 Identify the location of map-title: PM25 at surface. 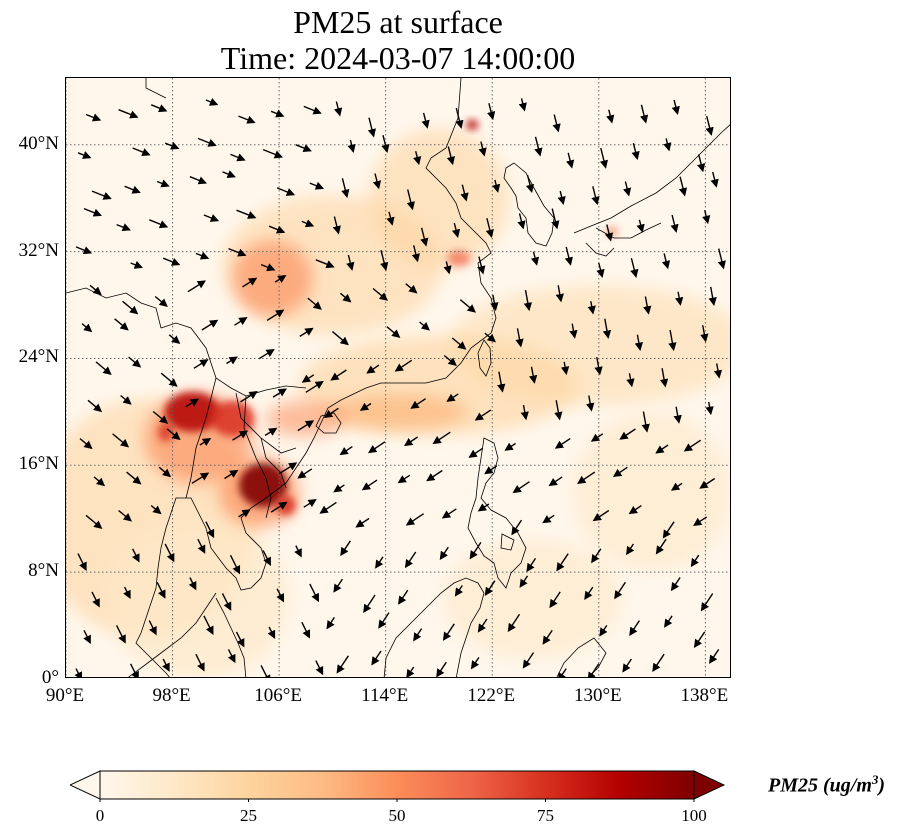
(398, 22).